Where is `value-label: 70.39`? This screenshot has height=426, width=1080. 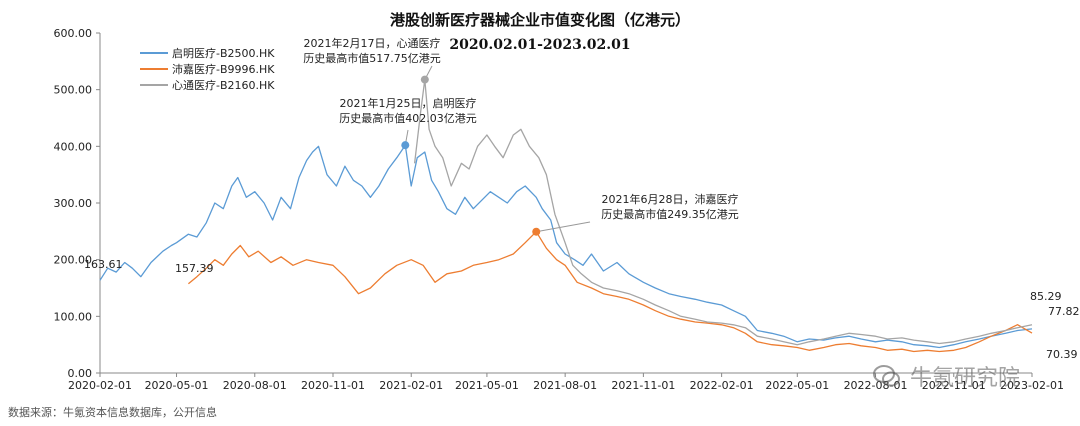 value-label: 70.39 is located at coordinates (1062, 354).